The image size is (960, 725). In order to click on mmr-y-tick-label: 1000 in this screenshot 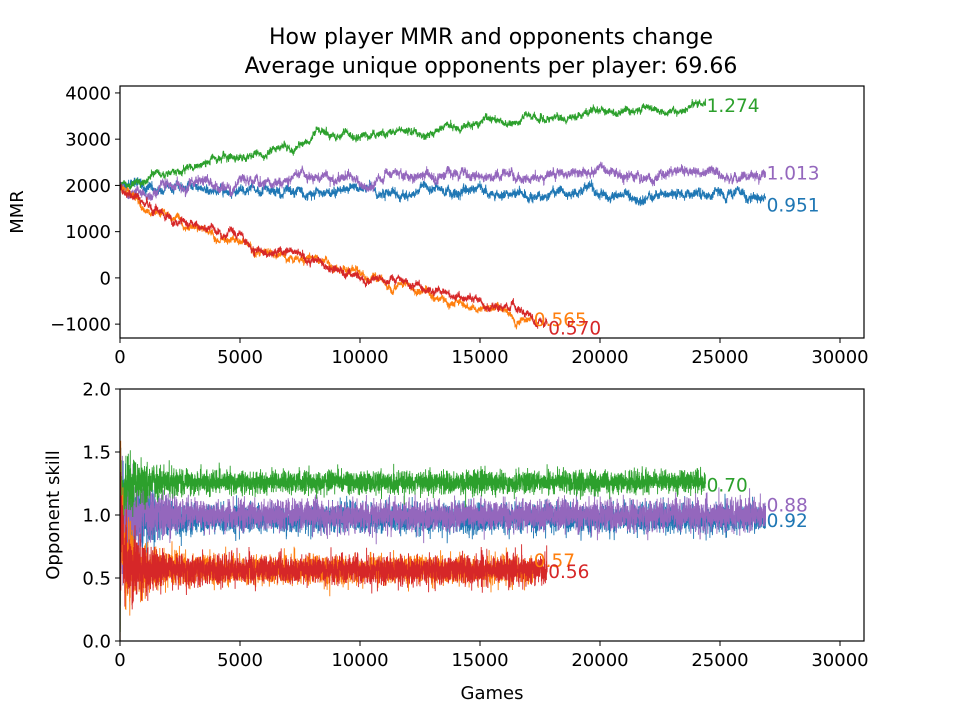, I will do `click(88, 232)`.